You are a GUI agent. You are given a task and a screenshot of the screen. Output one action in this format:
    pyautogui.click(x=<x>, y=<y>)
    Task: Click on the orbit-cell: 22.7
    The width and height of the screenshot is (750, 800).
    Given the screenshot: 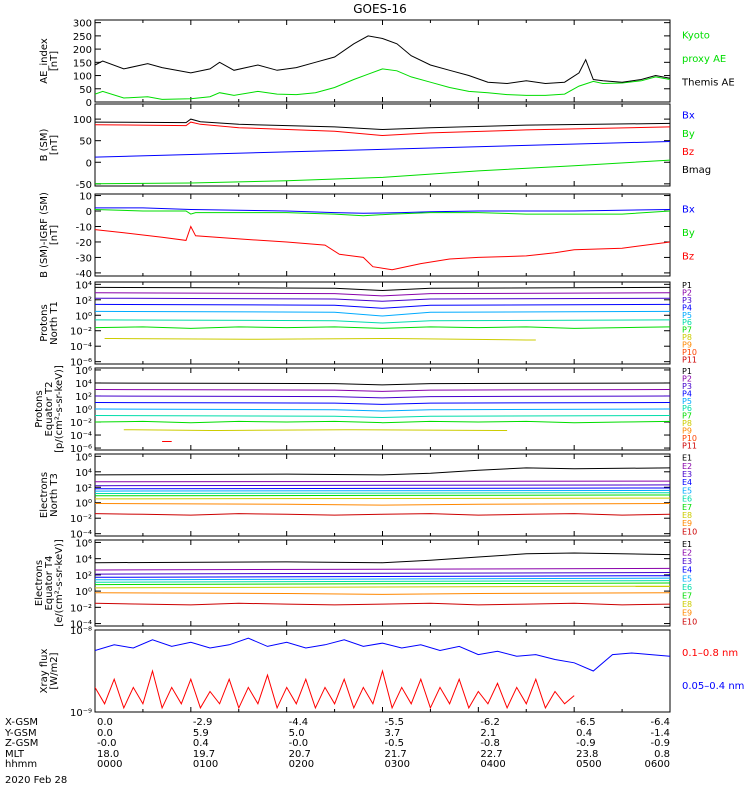 What is the action you would take?
    pyautogui.click(x=491, y=754)
    